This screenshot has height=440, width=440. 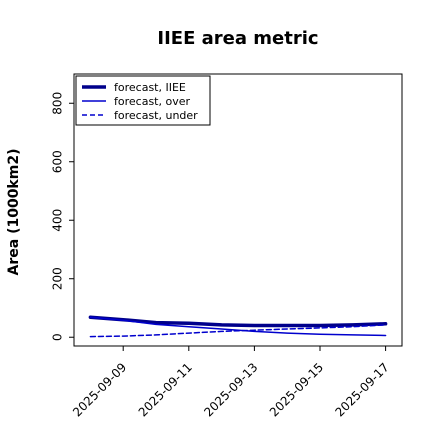 What do you see at coordinates (296, 389) in the screenshot?
I see `x-tick-label: 2025-09-15` at bounding box center [296, 389].